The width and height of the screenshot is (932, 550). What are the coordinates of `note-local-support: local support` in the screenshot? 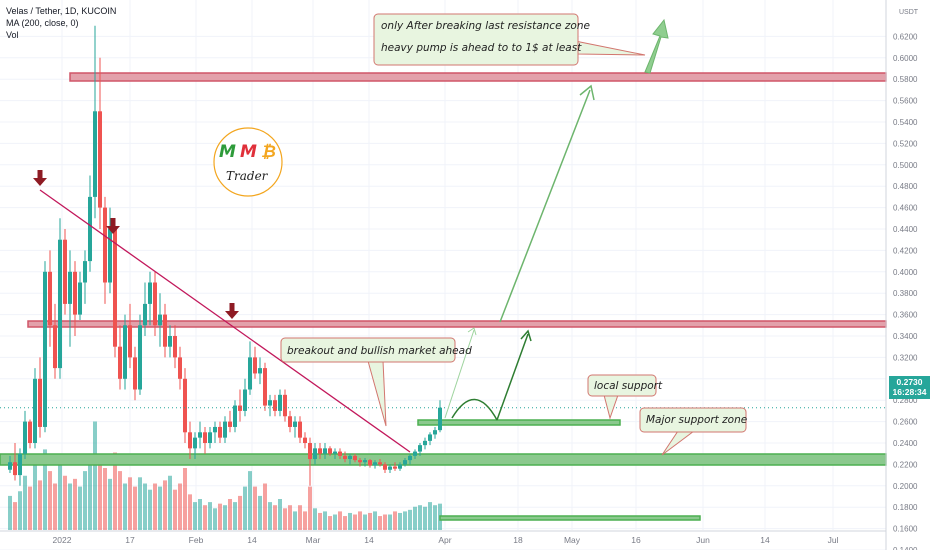 It's located at (628, 386).